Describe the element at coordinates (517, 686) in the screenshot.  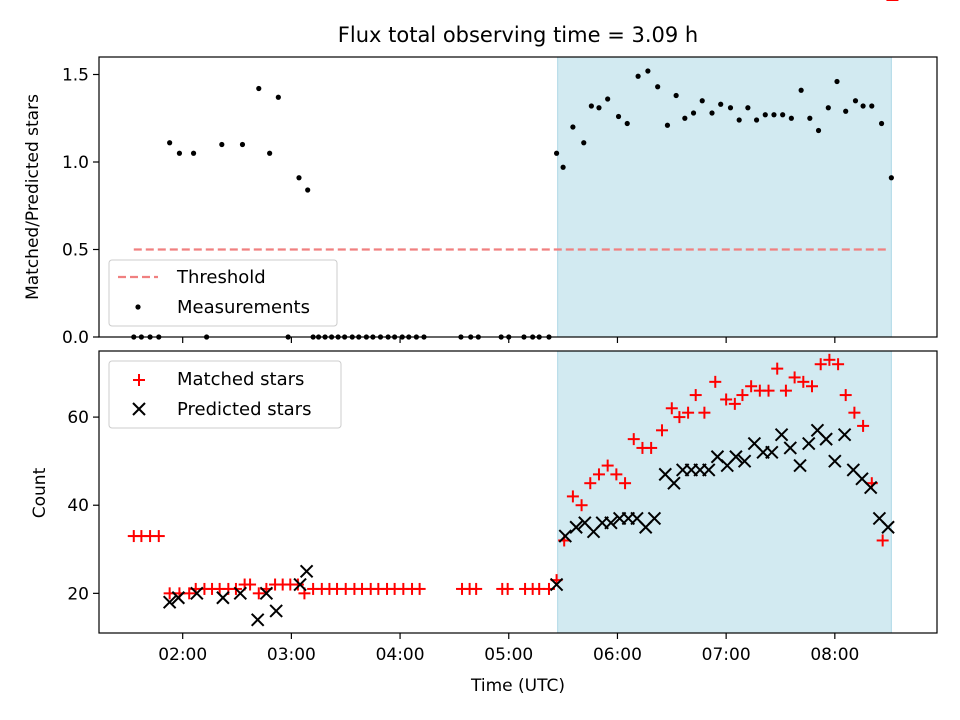
I see `x-axis-label: Time (UTC)` at that location.